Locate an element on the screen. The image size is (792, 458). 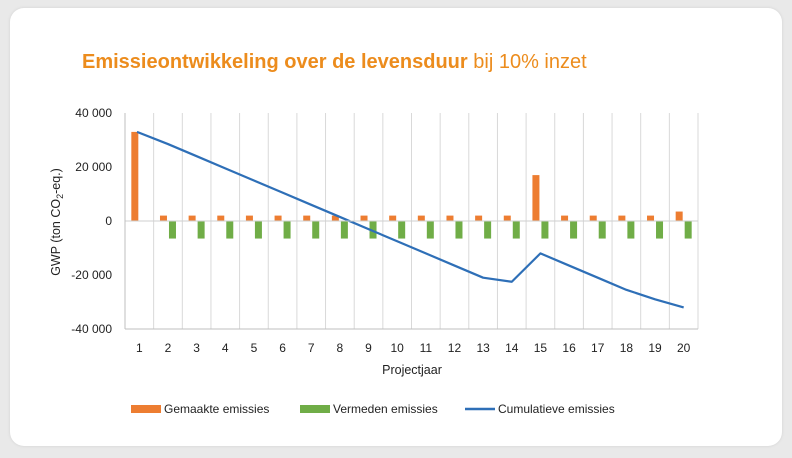
x-axis-label: Projectjaar is located at coordinates (412, 370).